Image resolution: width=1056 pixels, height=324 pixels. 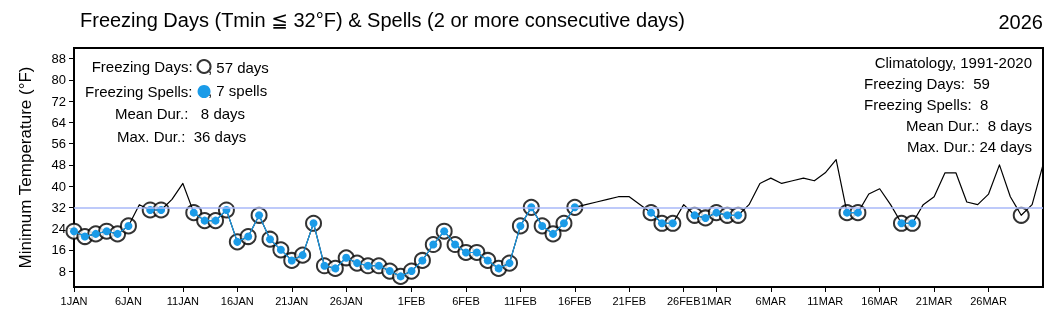 What do you see at coordinates (58, 101) in the screenshot?
I see `y-tick-label: 72` at bounding box center [58, 101].